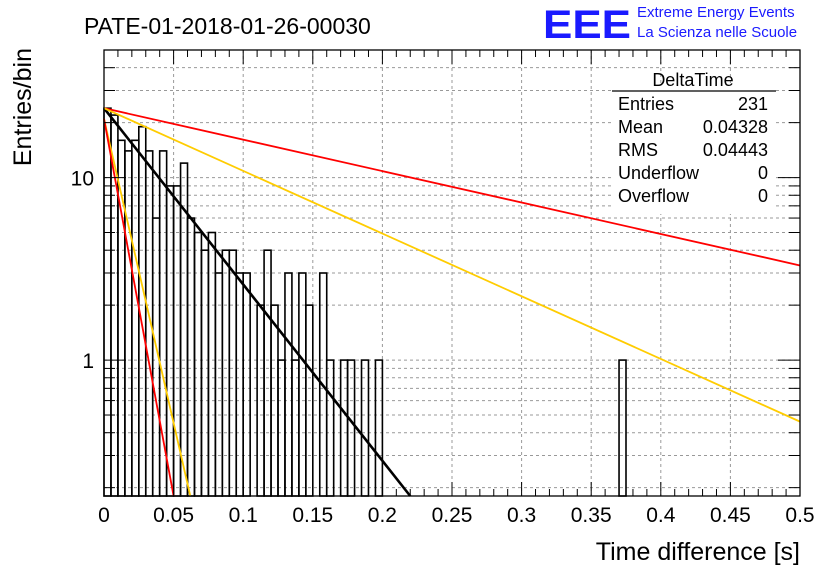 Image resolution: width=836 pixels, height=572 pixels. Describe the element at coordinates (173, 515) in the screenshot. I see `x-tick-label: 0.05` at that location.